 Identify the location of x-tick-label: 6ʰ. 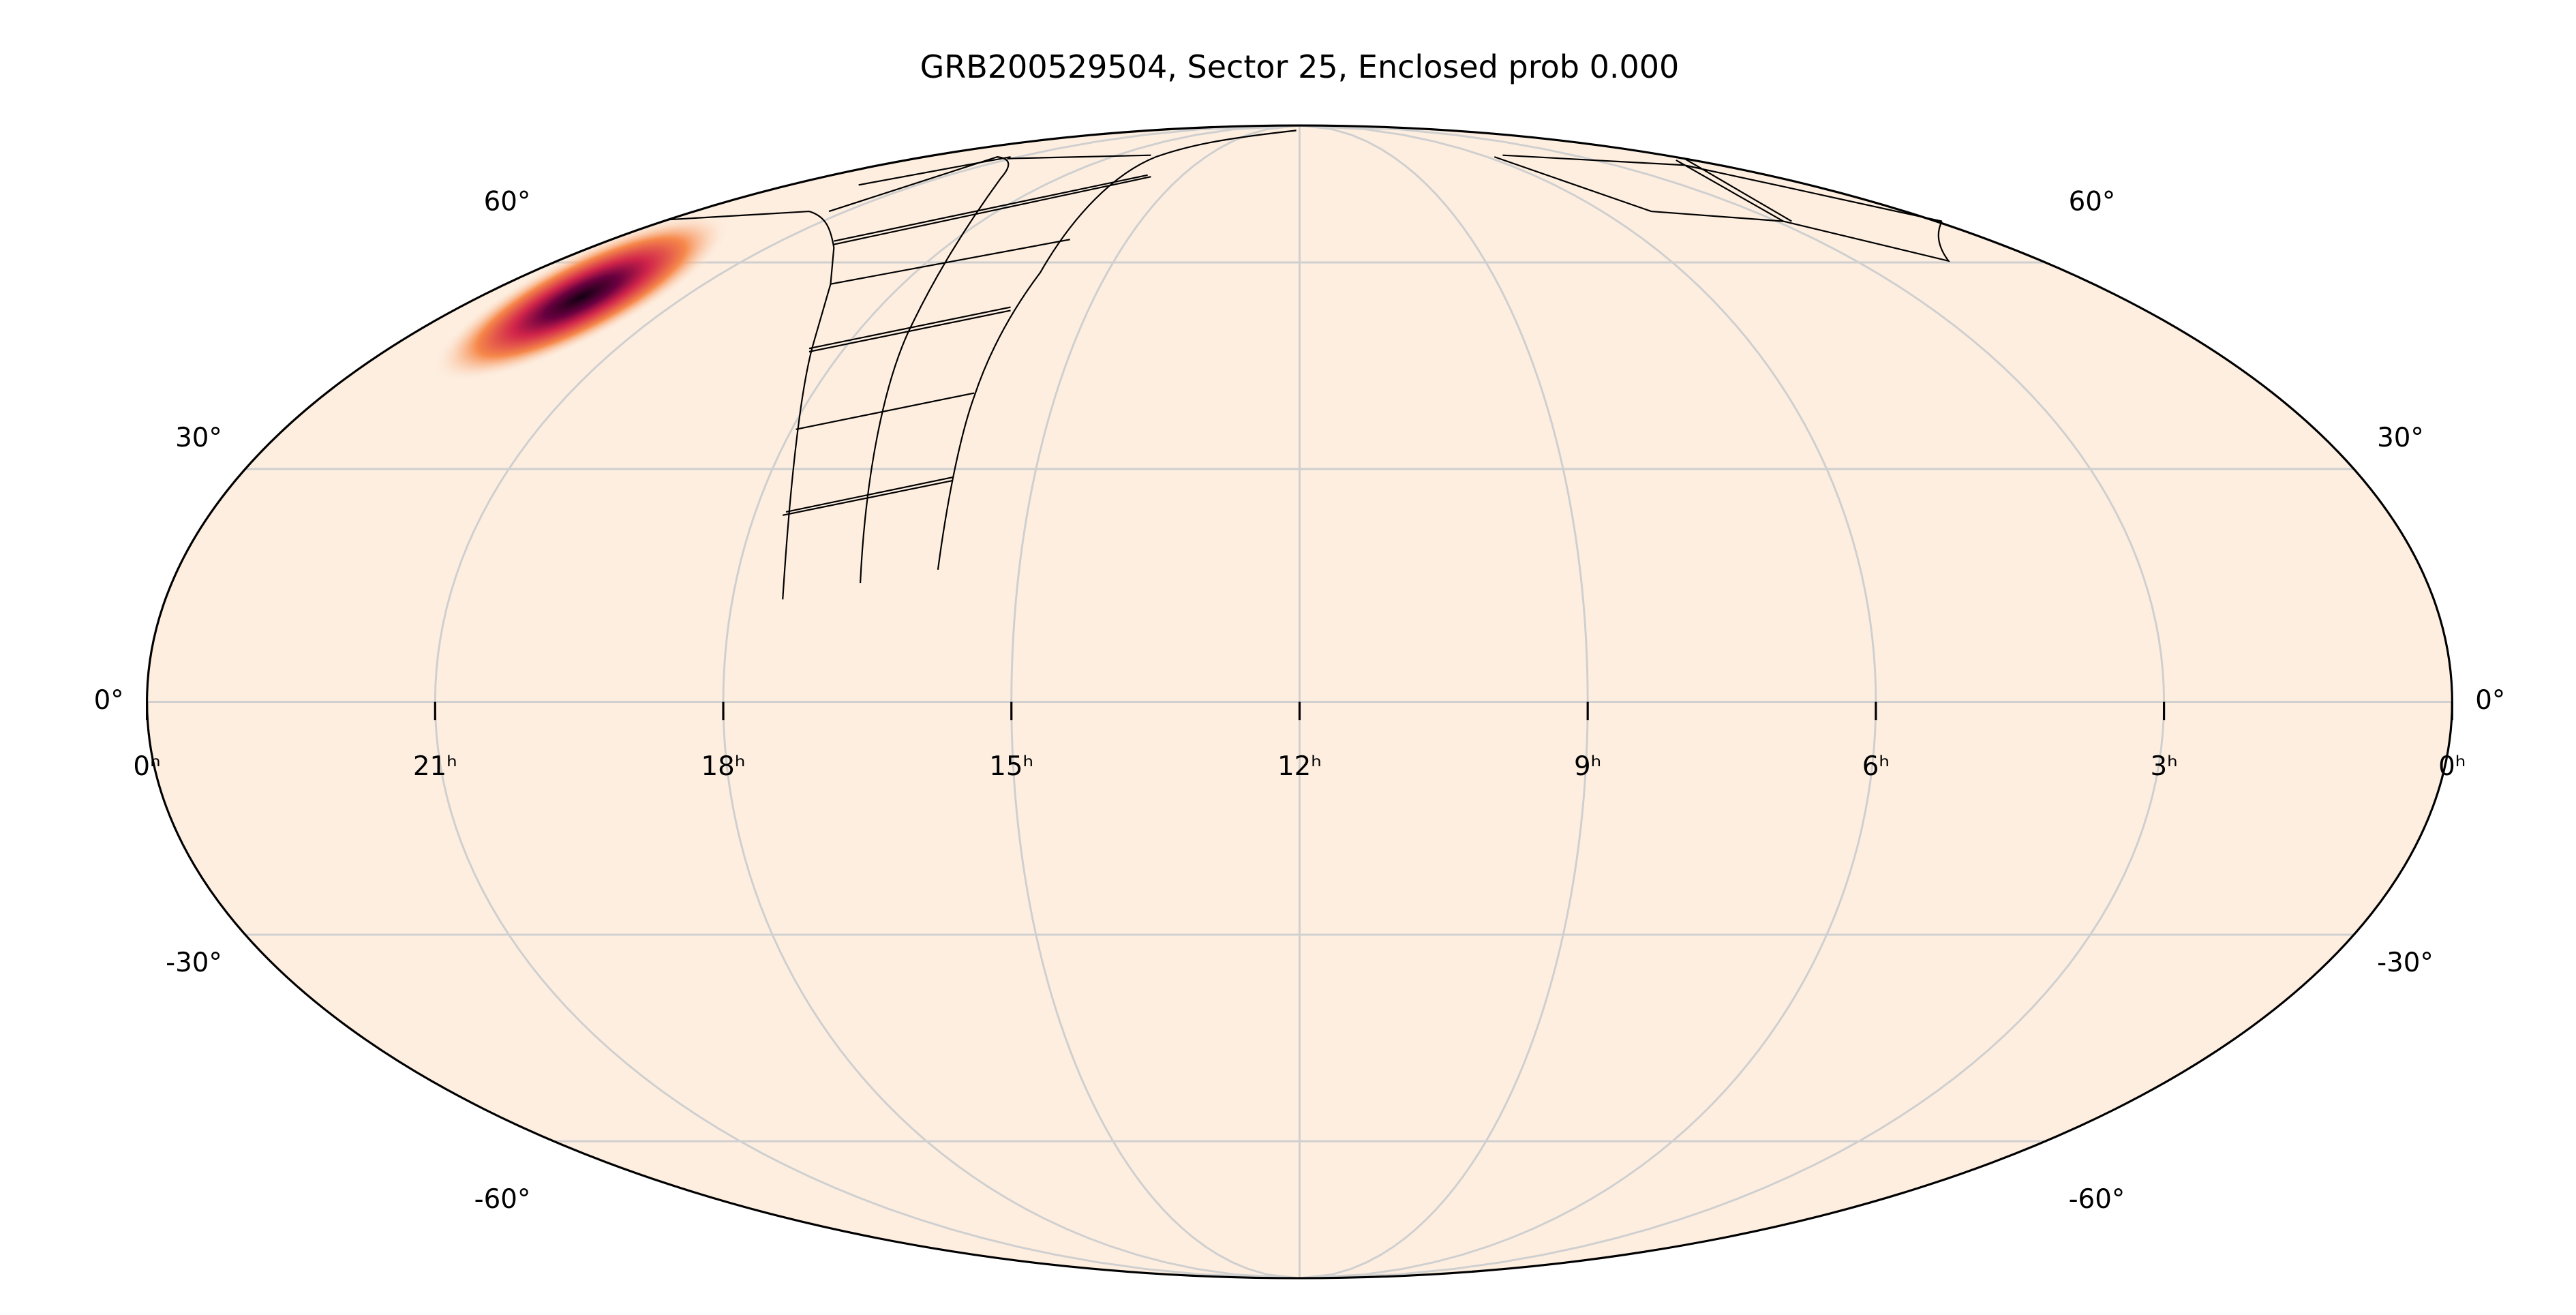
(1876, 766).